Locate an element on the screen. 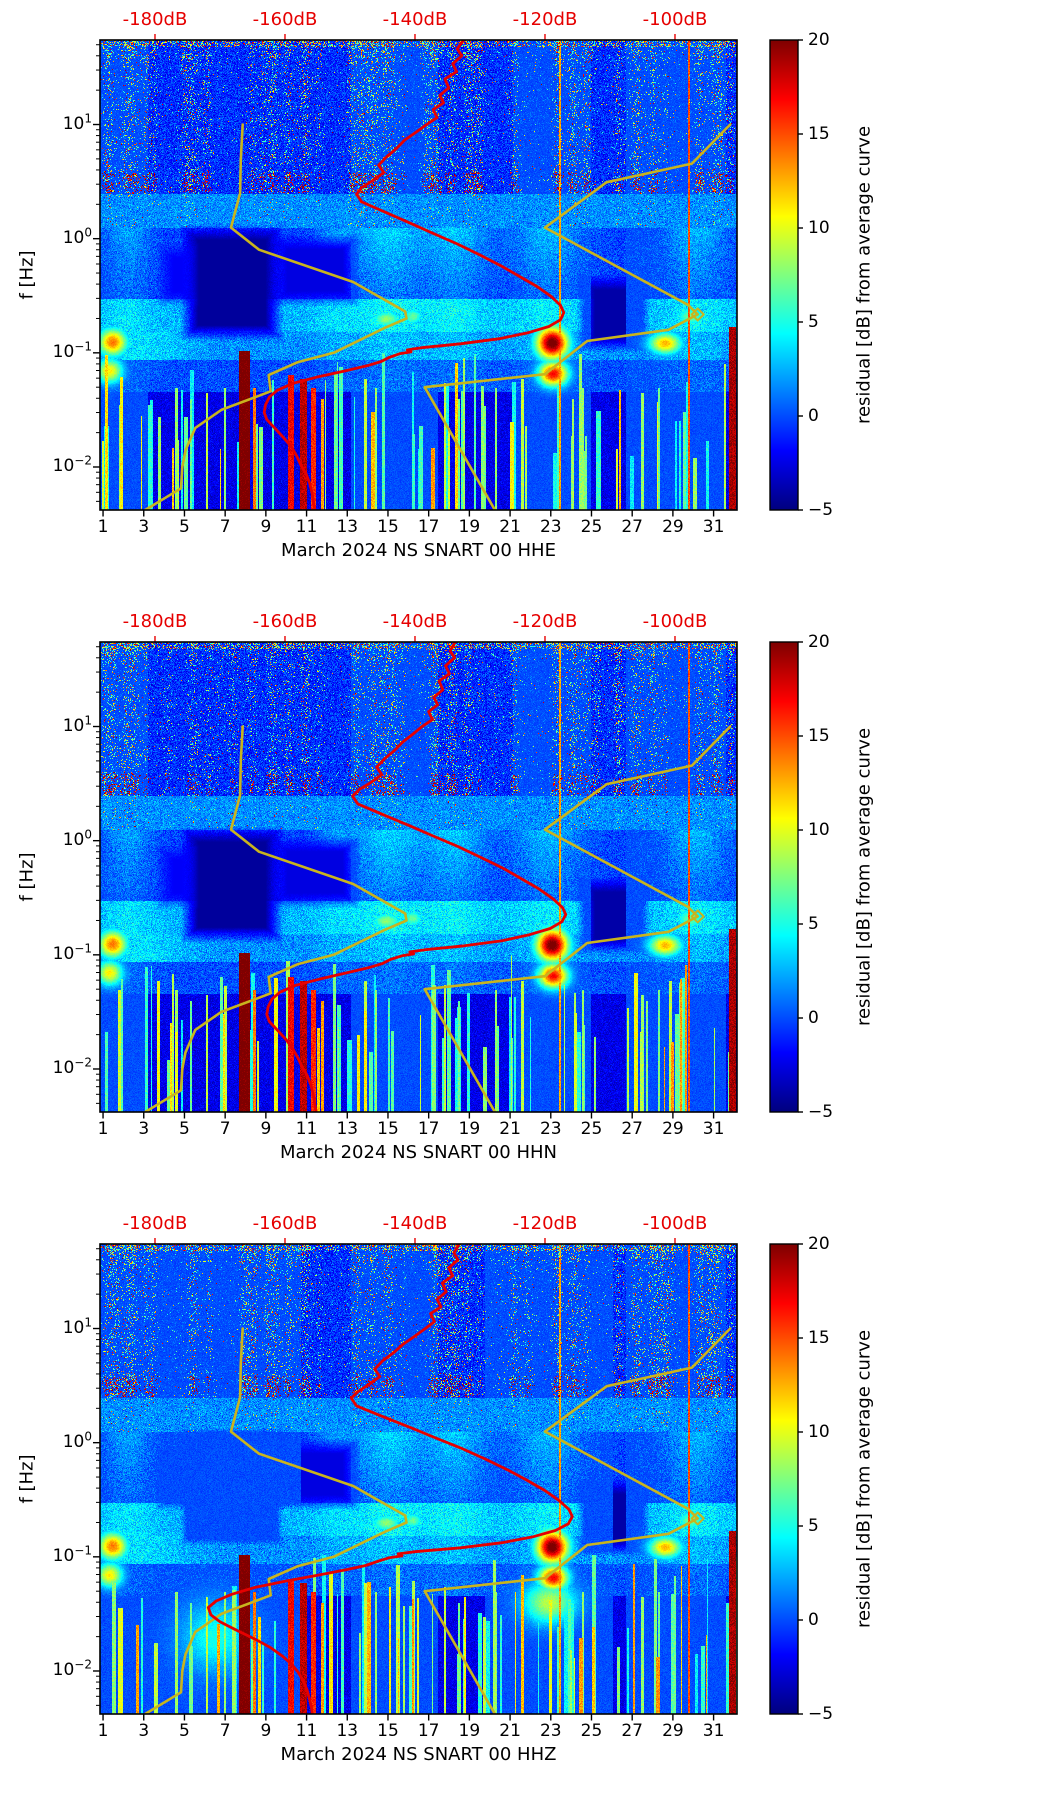  x-axis-label: March 2024 NS SNART 00 HHN is located at coordinates (418, 1152).